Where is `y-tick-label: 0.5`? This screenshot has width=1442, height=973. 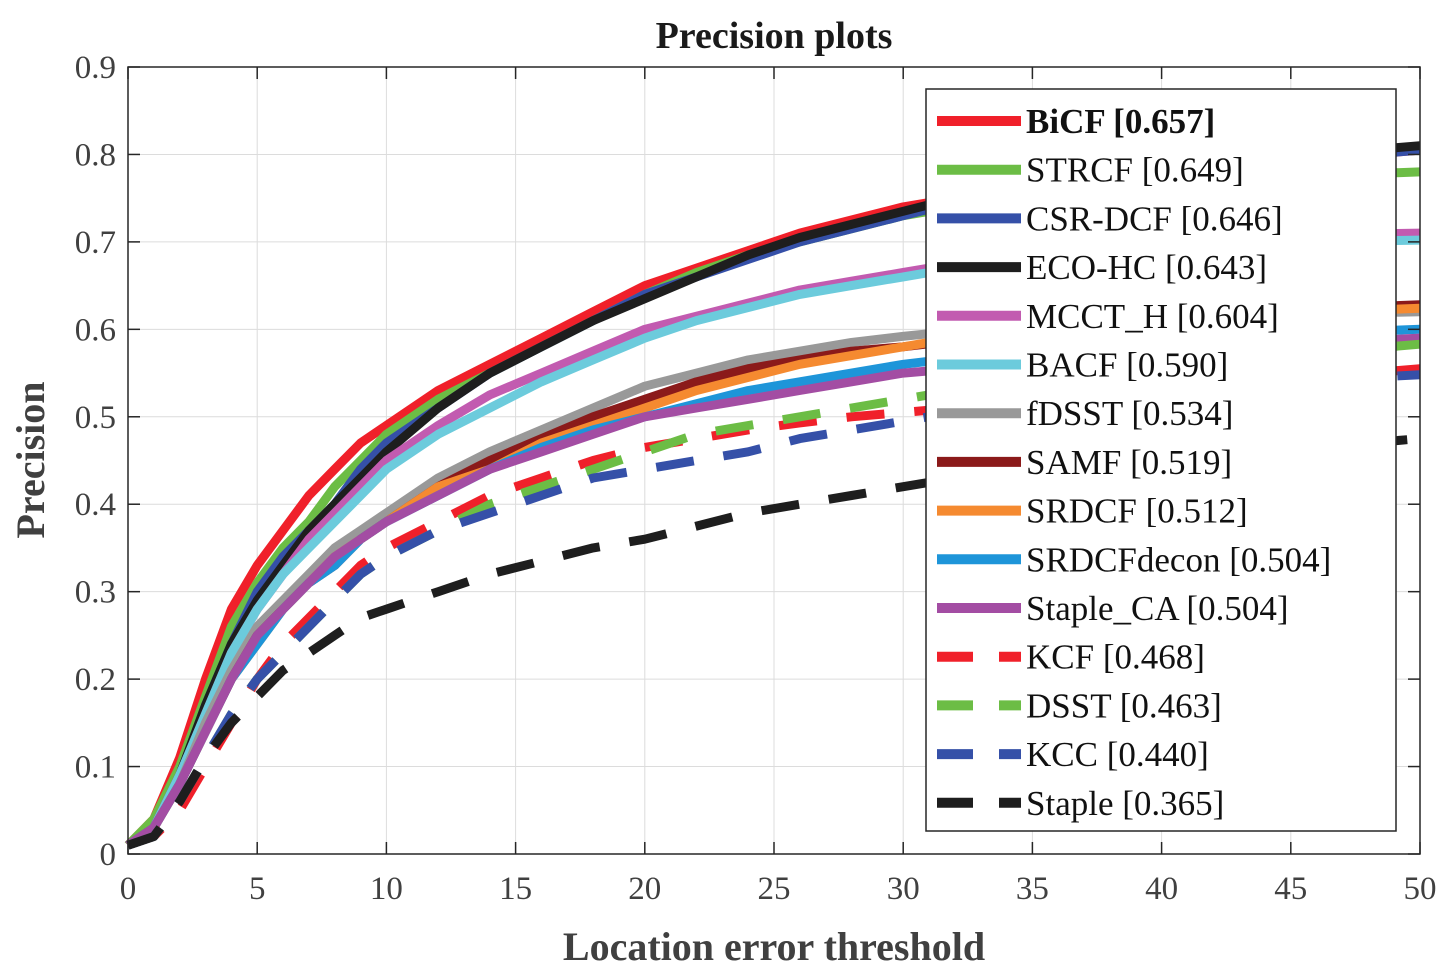
y-tick-label: 0.5 is located at coordinates (95, 418).